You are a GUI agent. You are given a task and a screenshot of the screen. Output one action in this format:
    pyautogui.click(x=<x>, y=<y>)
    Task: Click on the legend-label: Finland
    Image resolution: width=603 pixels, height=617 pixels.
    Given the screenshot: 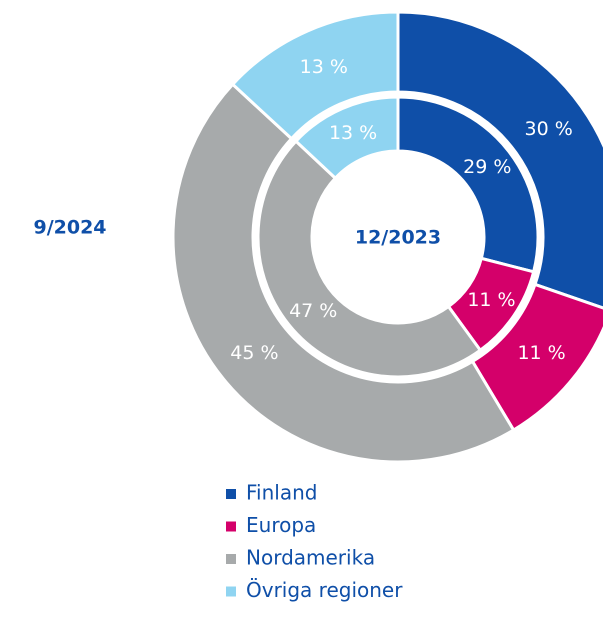 What is the action you would take?
    pyautogui.click(x=281, y=493)
    